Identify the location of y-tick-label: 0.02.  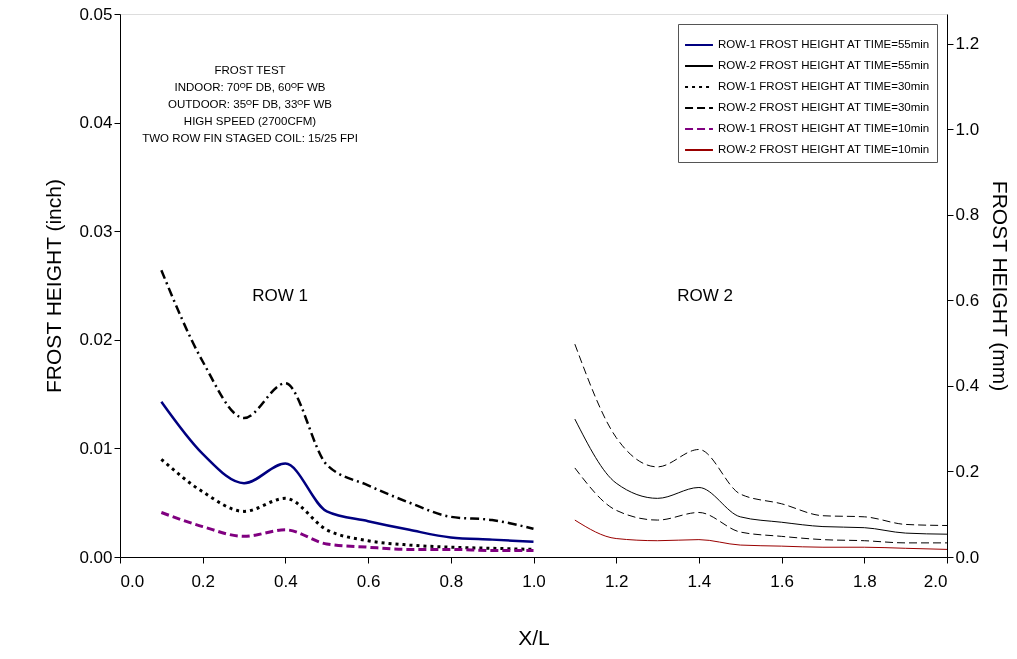
(96, 340).